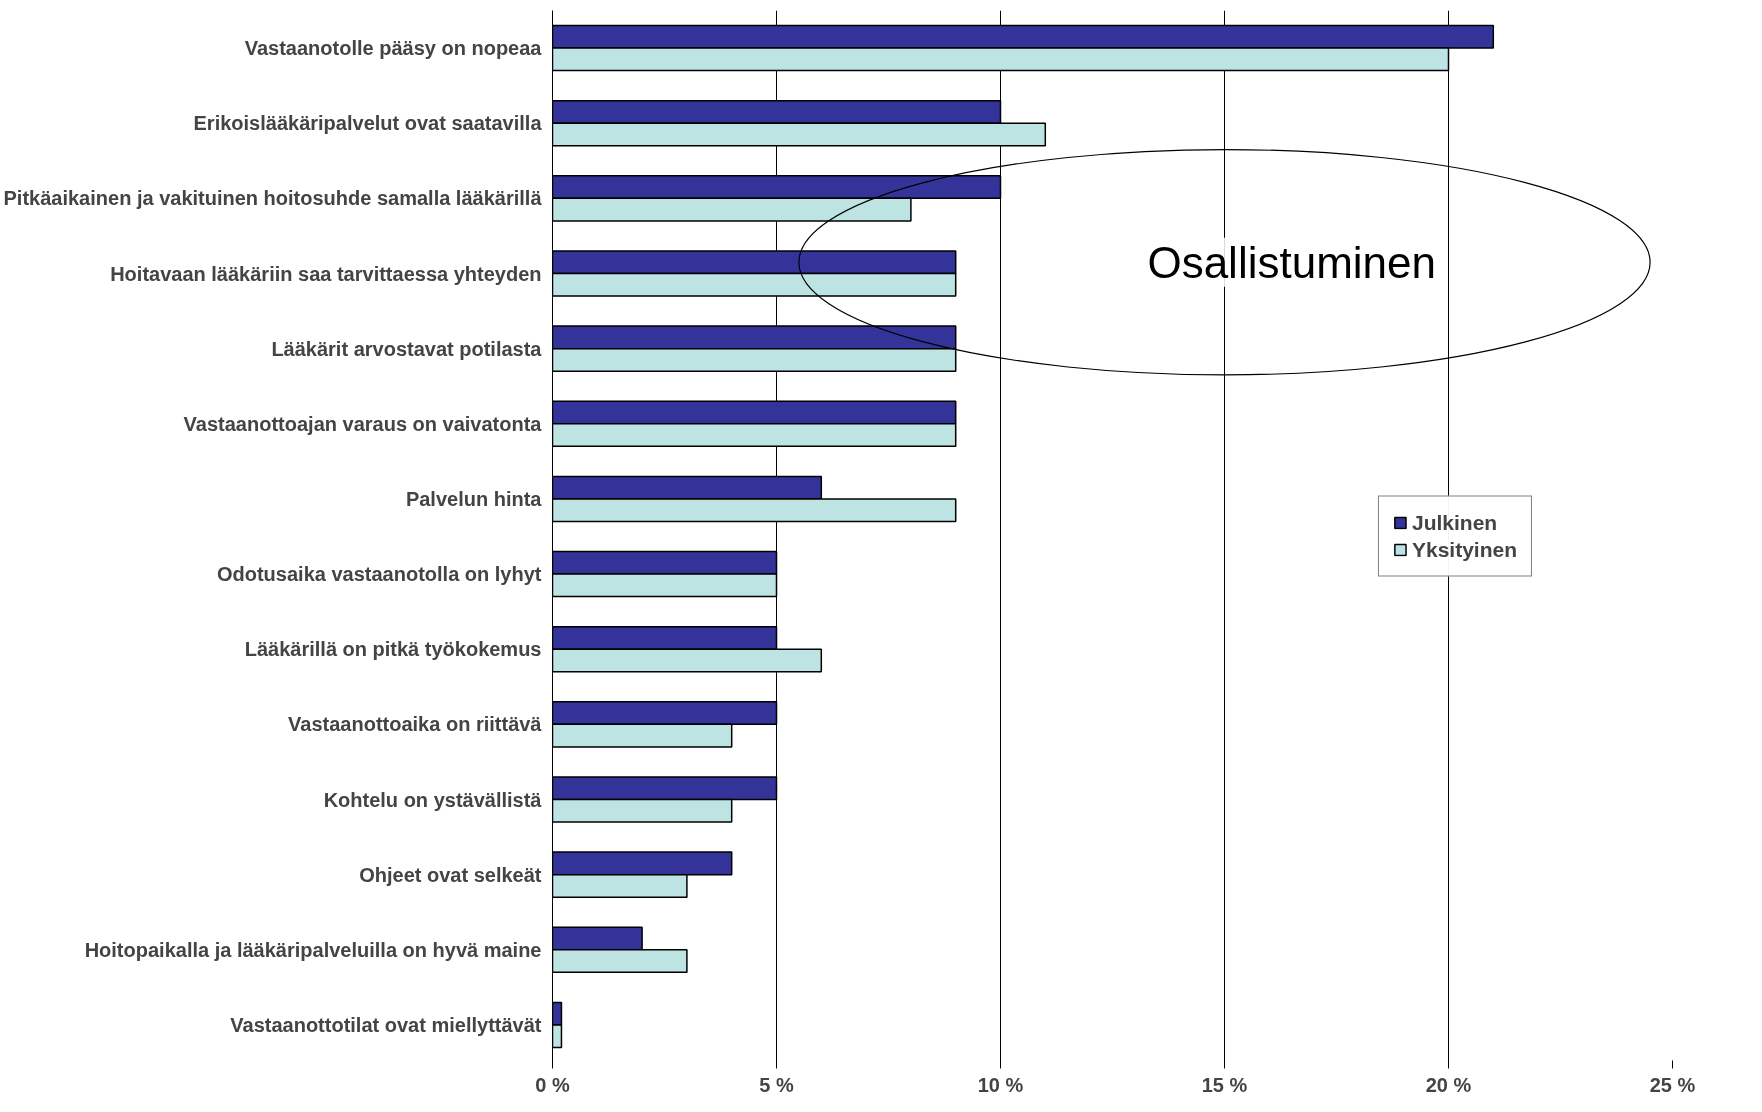 The width and height of the screenshot is (1762, 1112). Describe the element at coordinates (552, 1084) in the screenshot. I see `x-tick-label: 0 %` at that location.